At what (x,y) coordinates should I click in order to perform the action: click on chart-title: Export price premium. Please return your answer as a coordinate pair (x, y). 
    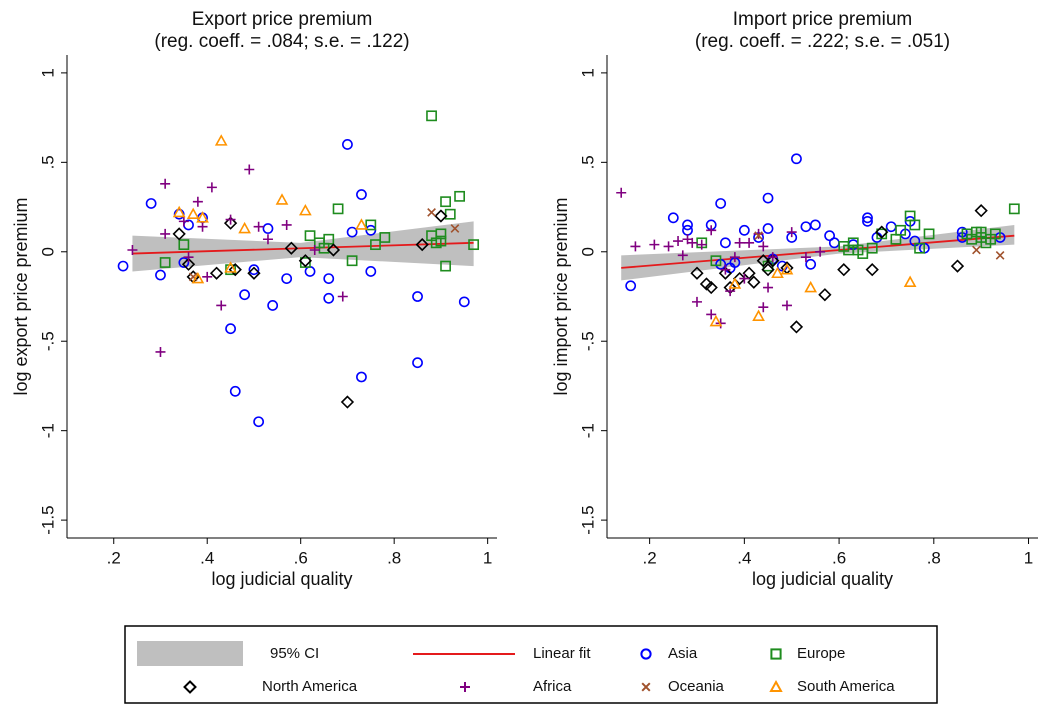
    Looking at the image, I should click on (282, 19).